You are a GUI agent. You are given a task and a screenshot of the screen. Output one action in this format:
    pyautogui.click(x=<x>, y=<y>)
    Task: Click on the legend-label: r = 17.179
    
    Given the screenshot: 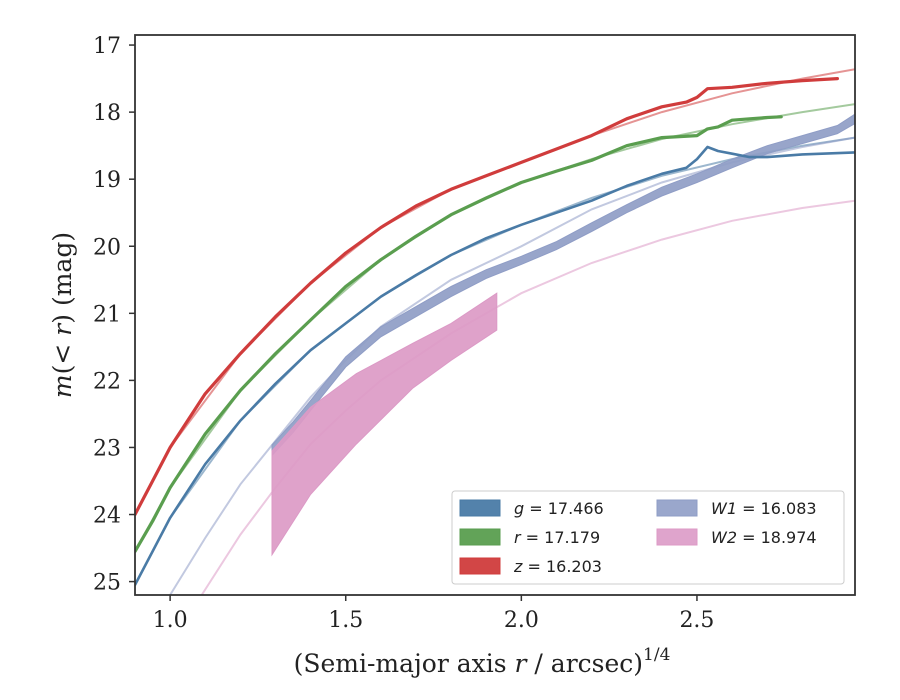 What is the action you would take?
    pyautogui.click(x=557, y=537)
    